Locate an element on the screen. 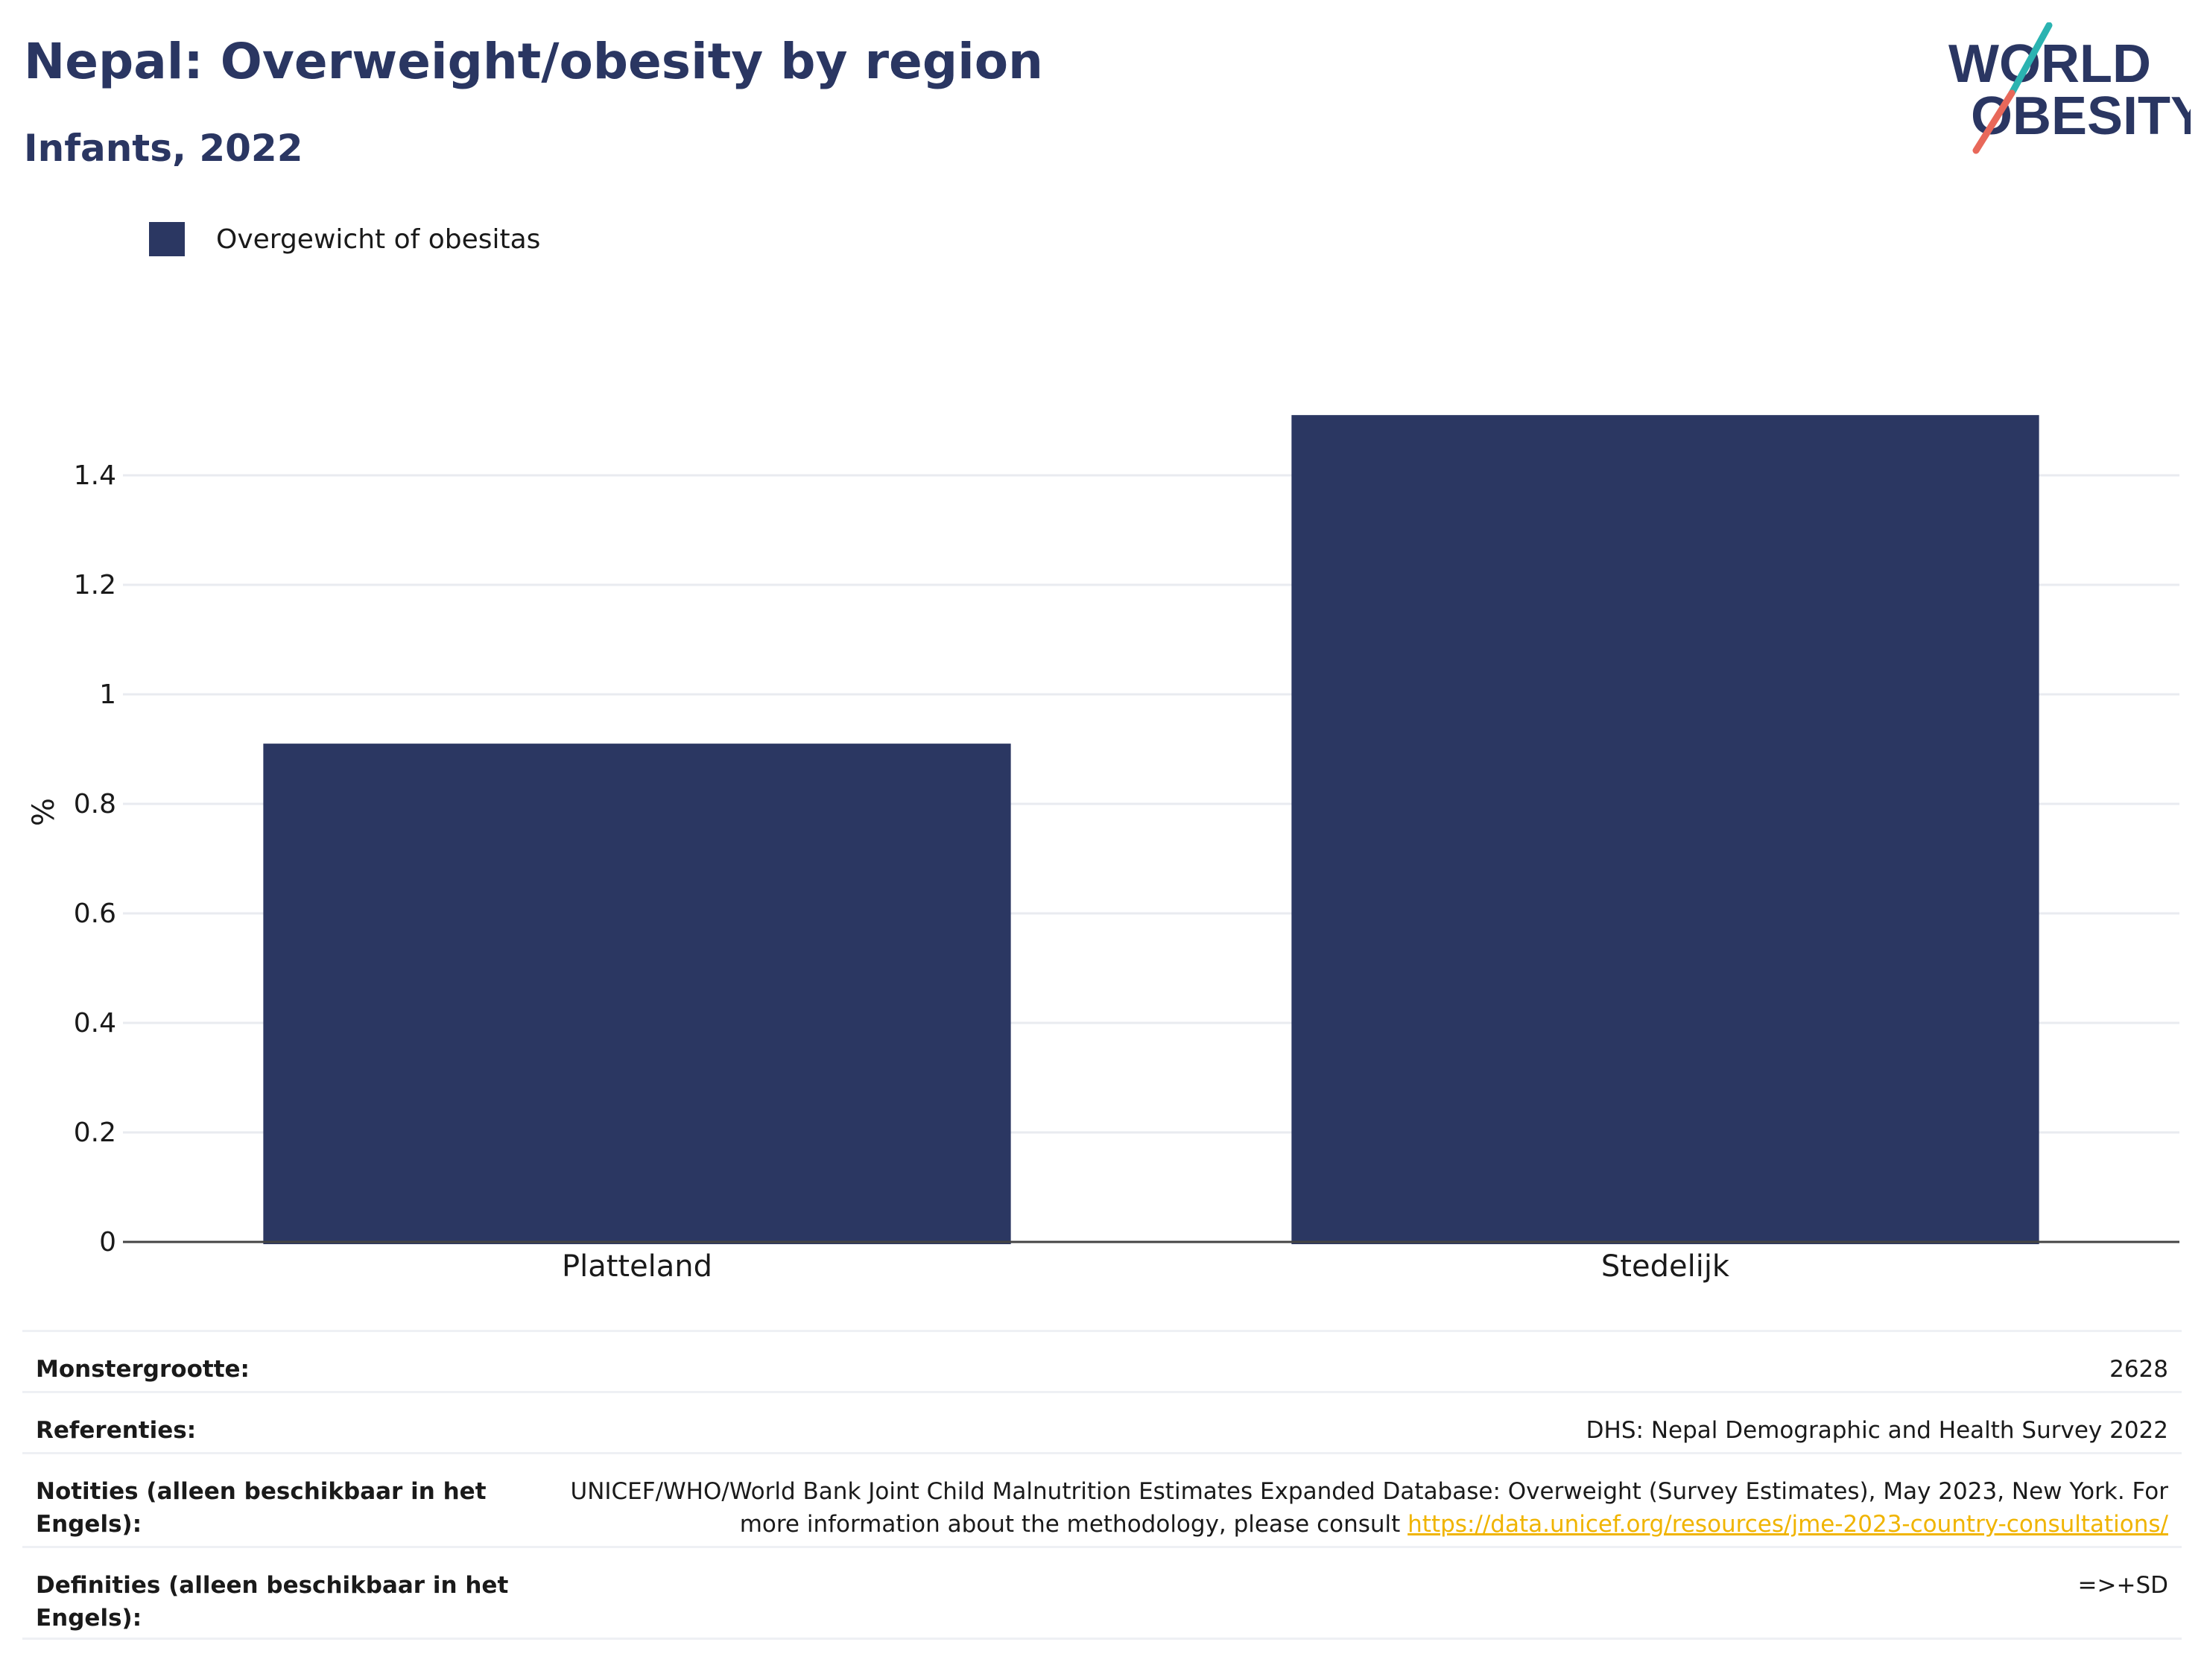 Image resolution: width=2204 pixels, height=1680 pixels. y-tick-label: 0.6 is located at coordinates (95, 913).